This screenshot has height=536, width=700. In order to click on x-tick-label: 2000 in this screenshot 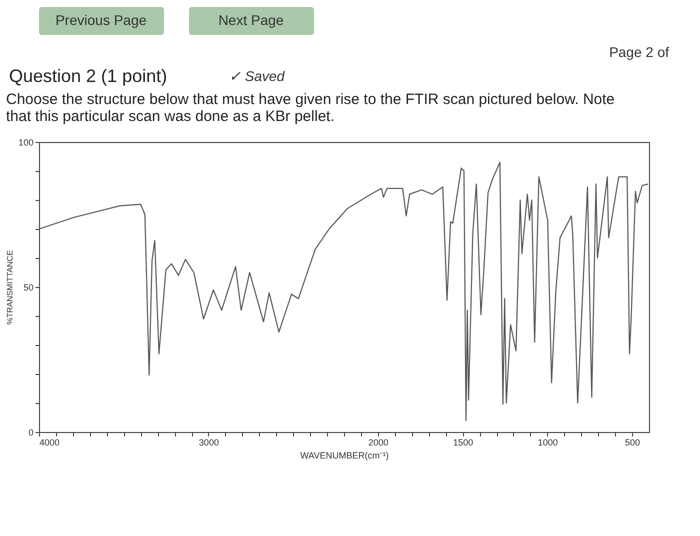, I will do `click(378, 443)`.